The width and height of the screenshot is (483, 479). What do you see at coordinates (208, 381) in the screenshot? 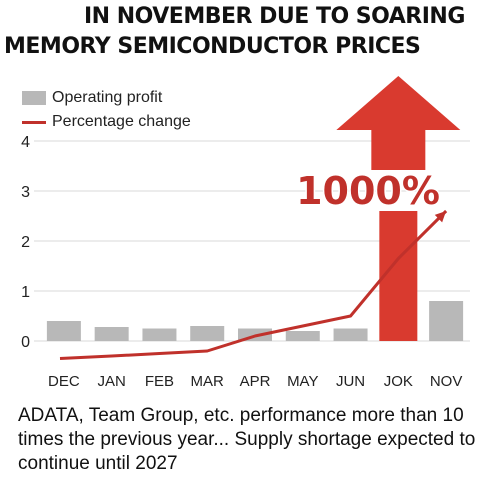
I see `x-tick-label: MAR` at bounding box center [208, 381].